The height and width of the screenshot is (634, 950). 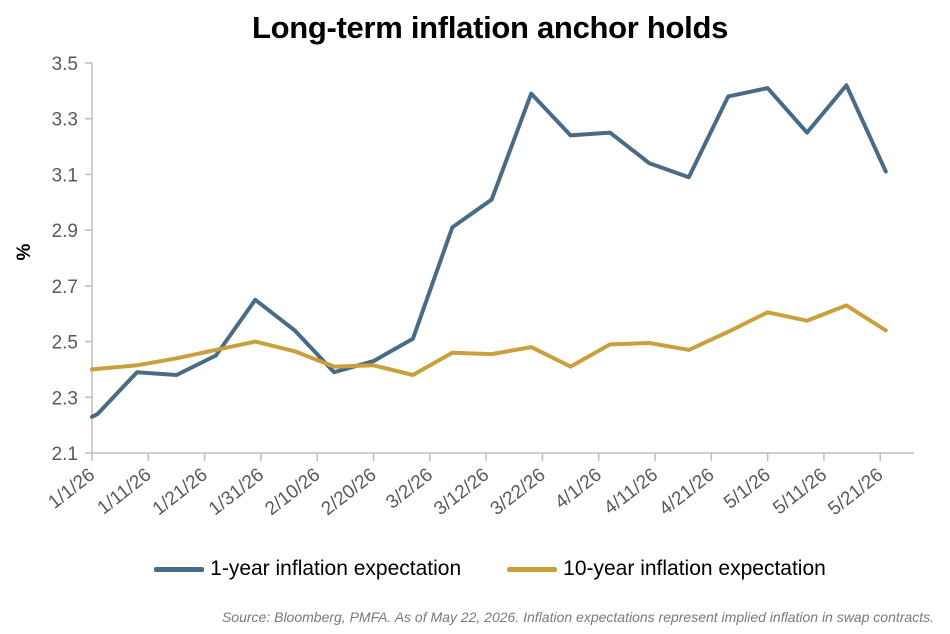 What do you see at coordinates (65, 343) in the screenshot?
I see `y-tick-label: 2.5` at bounding box center [65, 343].